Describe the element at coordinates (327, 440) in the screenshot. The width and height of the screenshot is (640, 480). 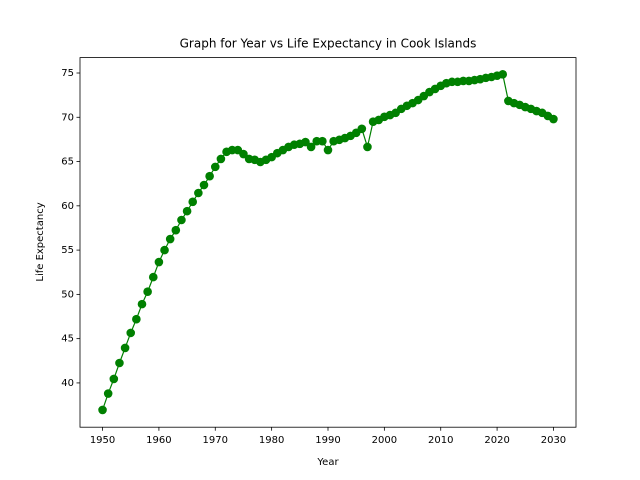
I see `x-tick-label: 1990` at that location.